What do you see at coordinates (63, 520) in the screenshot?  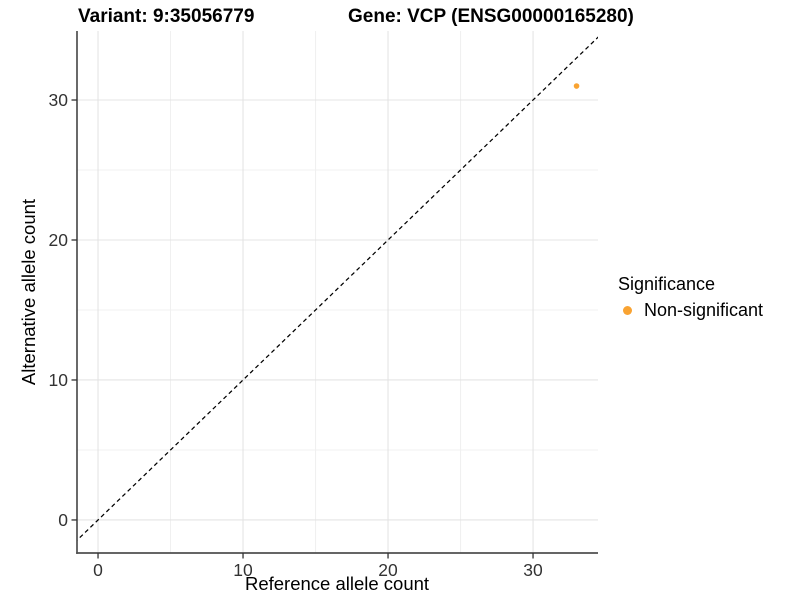 I see `y-tick-label: 0` at bounding box center [63, 520].